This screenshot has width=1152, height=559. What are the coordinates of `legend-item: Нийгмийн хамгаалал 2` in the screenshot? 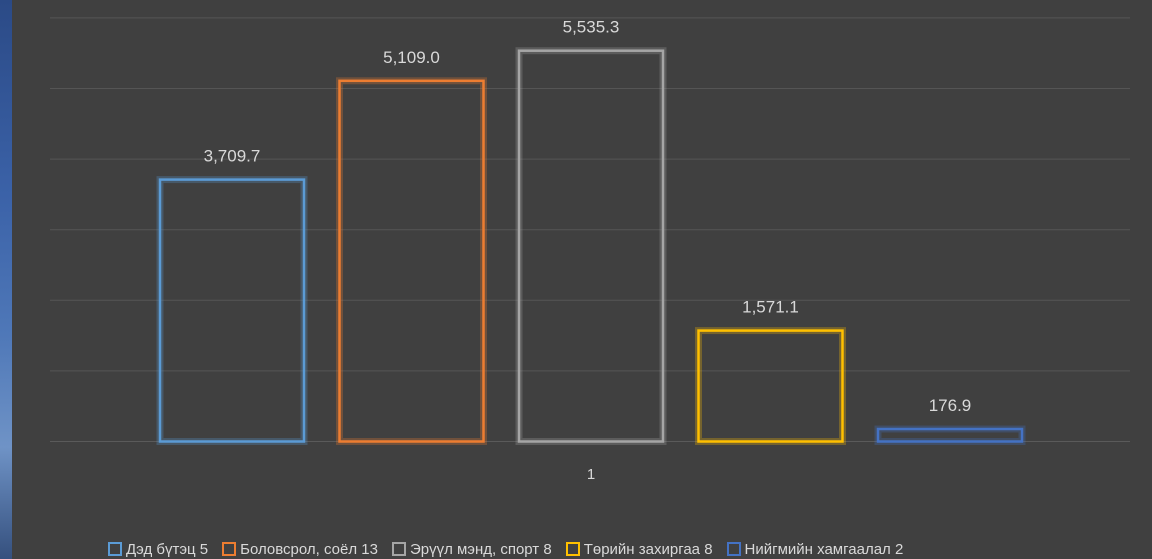 It's located at (815, 549).